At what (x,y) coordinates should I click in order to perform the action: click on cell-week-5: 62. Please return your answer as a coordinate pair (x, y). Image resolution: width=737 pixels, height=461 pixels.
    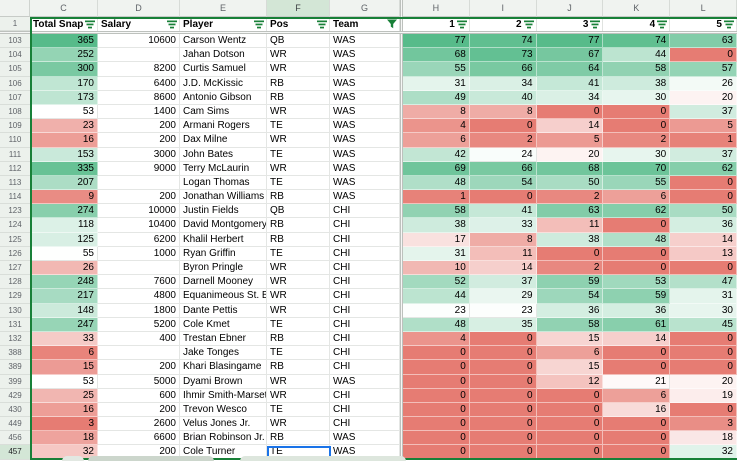
    Looking at the image, I should click on (703, 168).